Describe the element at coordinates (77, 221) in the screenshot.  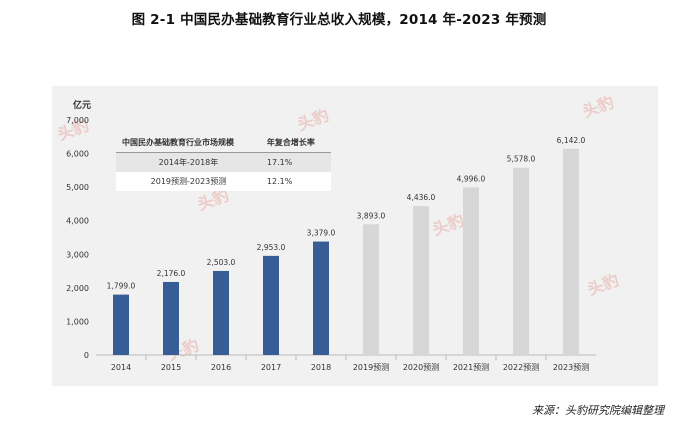
I see `y-tick-label: 4,000` at that location.